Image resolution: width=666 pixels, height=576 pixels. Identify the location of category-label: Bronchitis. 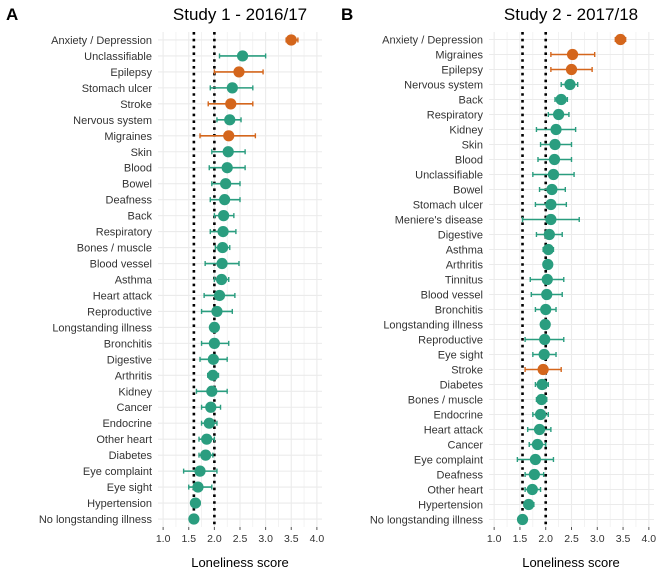
(459, 311).